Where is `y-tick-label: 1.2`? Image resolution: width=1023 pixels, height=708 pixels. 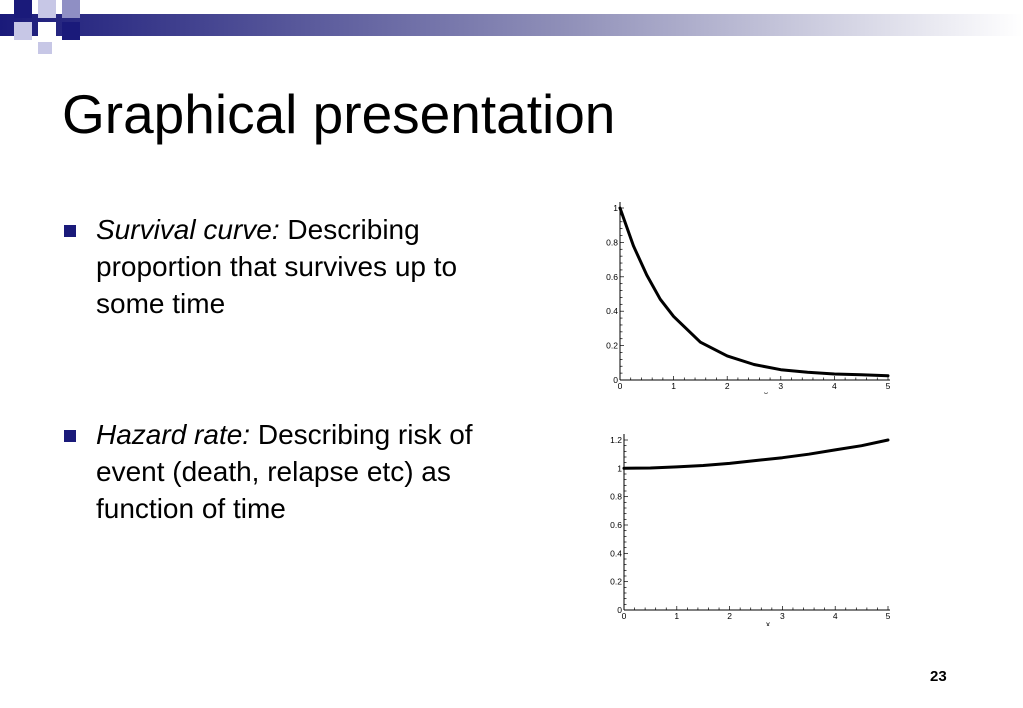
y-tick-label: 1.2 is located at coordinates (616, 440).